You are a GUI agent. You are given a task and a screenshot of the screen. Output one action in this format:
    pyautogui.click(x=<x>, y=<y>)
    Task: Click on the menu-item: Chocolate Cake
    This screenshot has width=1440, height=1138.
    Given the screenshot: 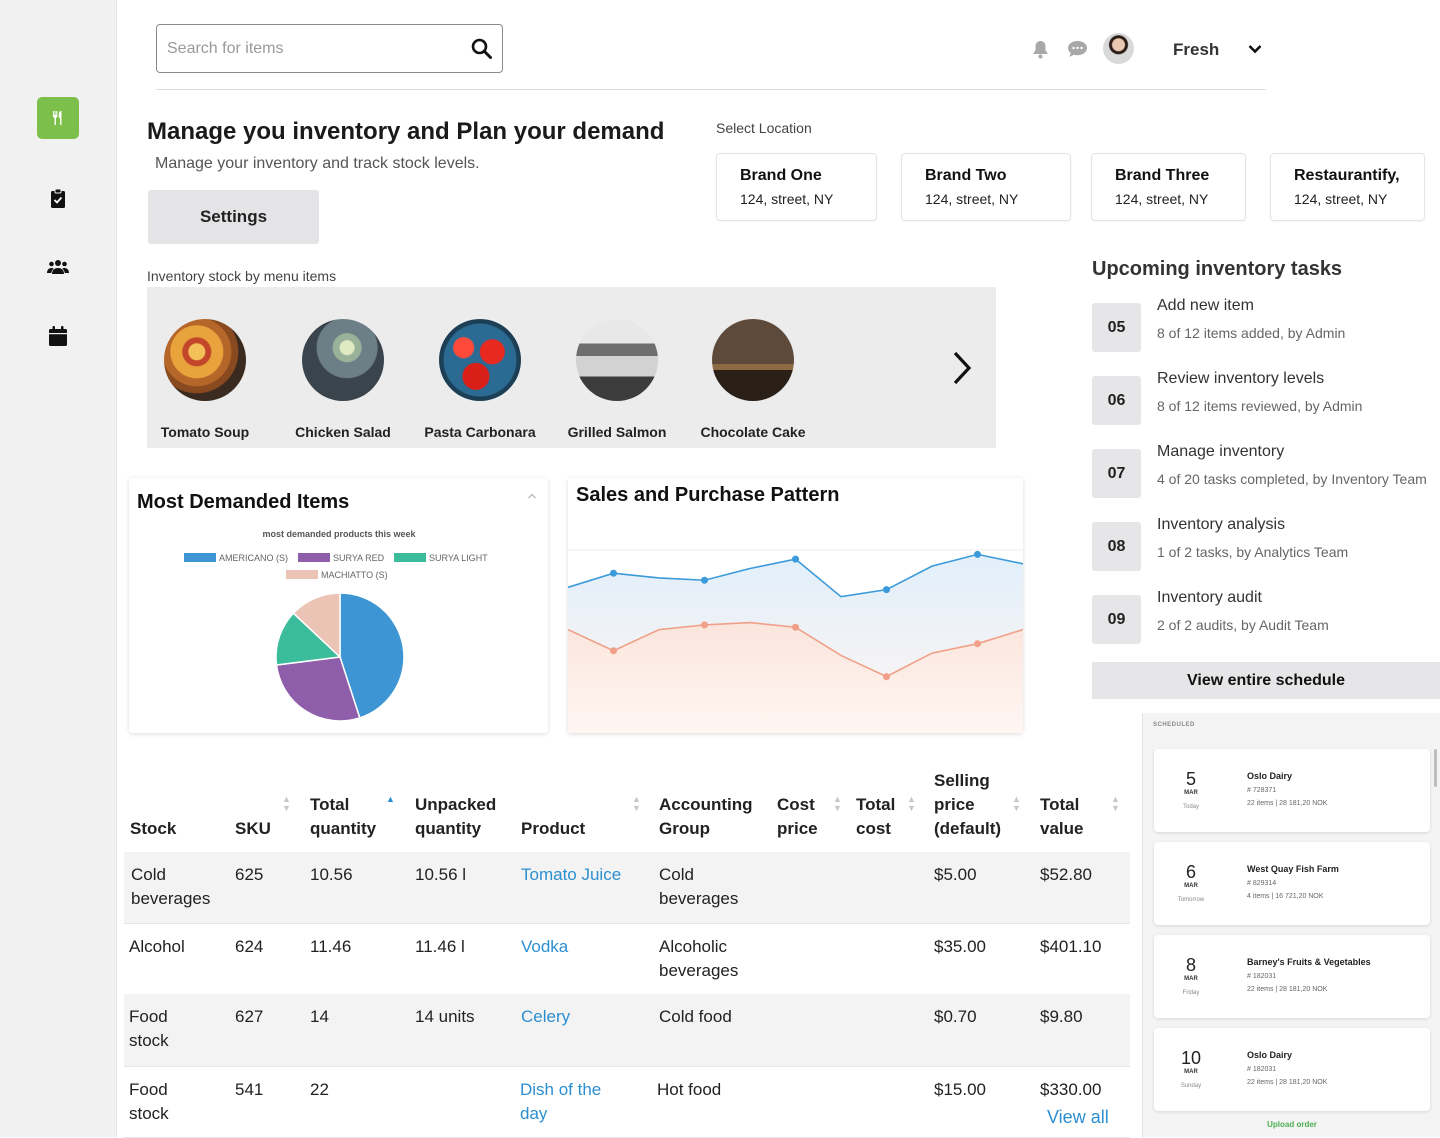 What is the action you would take?
    pyautogui.click(x=753, y=379)
    